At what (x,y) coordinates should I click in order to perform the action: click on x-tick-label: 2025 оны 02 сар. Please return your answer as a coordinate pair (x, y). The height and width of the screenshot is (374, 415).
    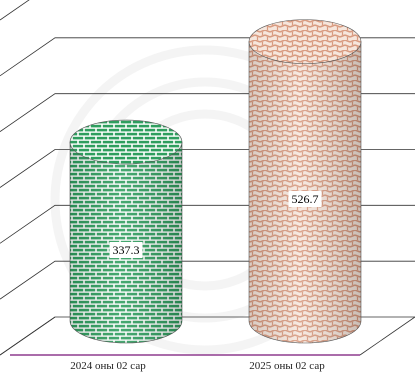
    Looking at the image, I should click on (287, 366).